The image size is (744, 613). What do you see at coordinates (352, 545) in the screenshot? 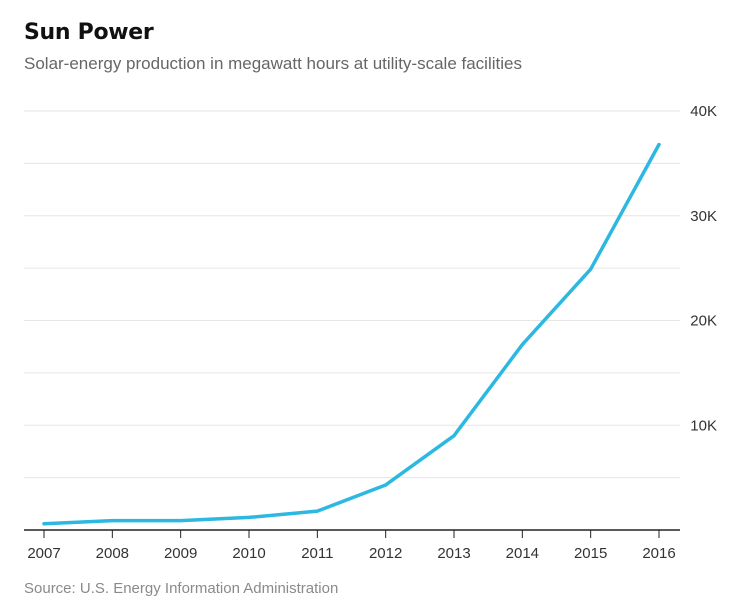
I see `x-axis-ticks: 2007 2008 2009 2010 2011 2012 2013 2014 2015 2016` at bounding box center [352, 545].